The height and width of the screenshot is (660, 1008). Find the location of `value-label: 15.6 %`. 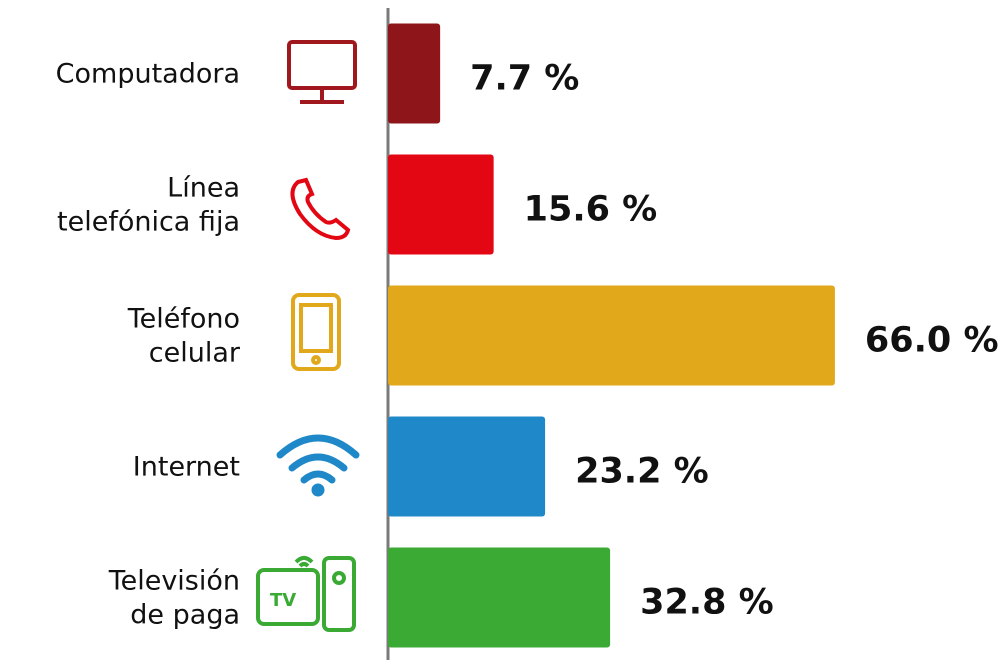

value-label: 15.6 % is located at coordinates (591, 210).